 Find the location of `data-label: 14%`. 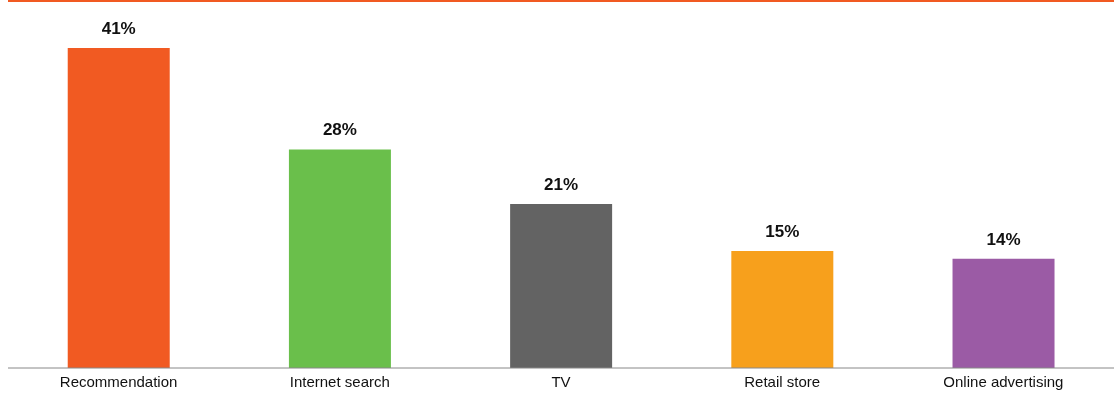

data-label: 14% is located at coordinates (1003, 239).